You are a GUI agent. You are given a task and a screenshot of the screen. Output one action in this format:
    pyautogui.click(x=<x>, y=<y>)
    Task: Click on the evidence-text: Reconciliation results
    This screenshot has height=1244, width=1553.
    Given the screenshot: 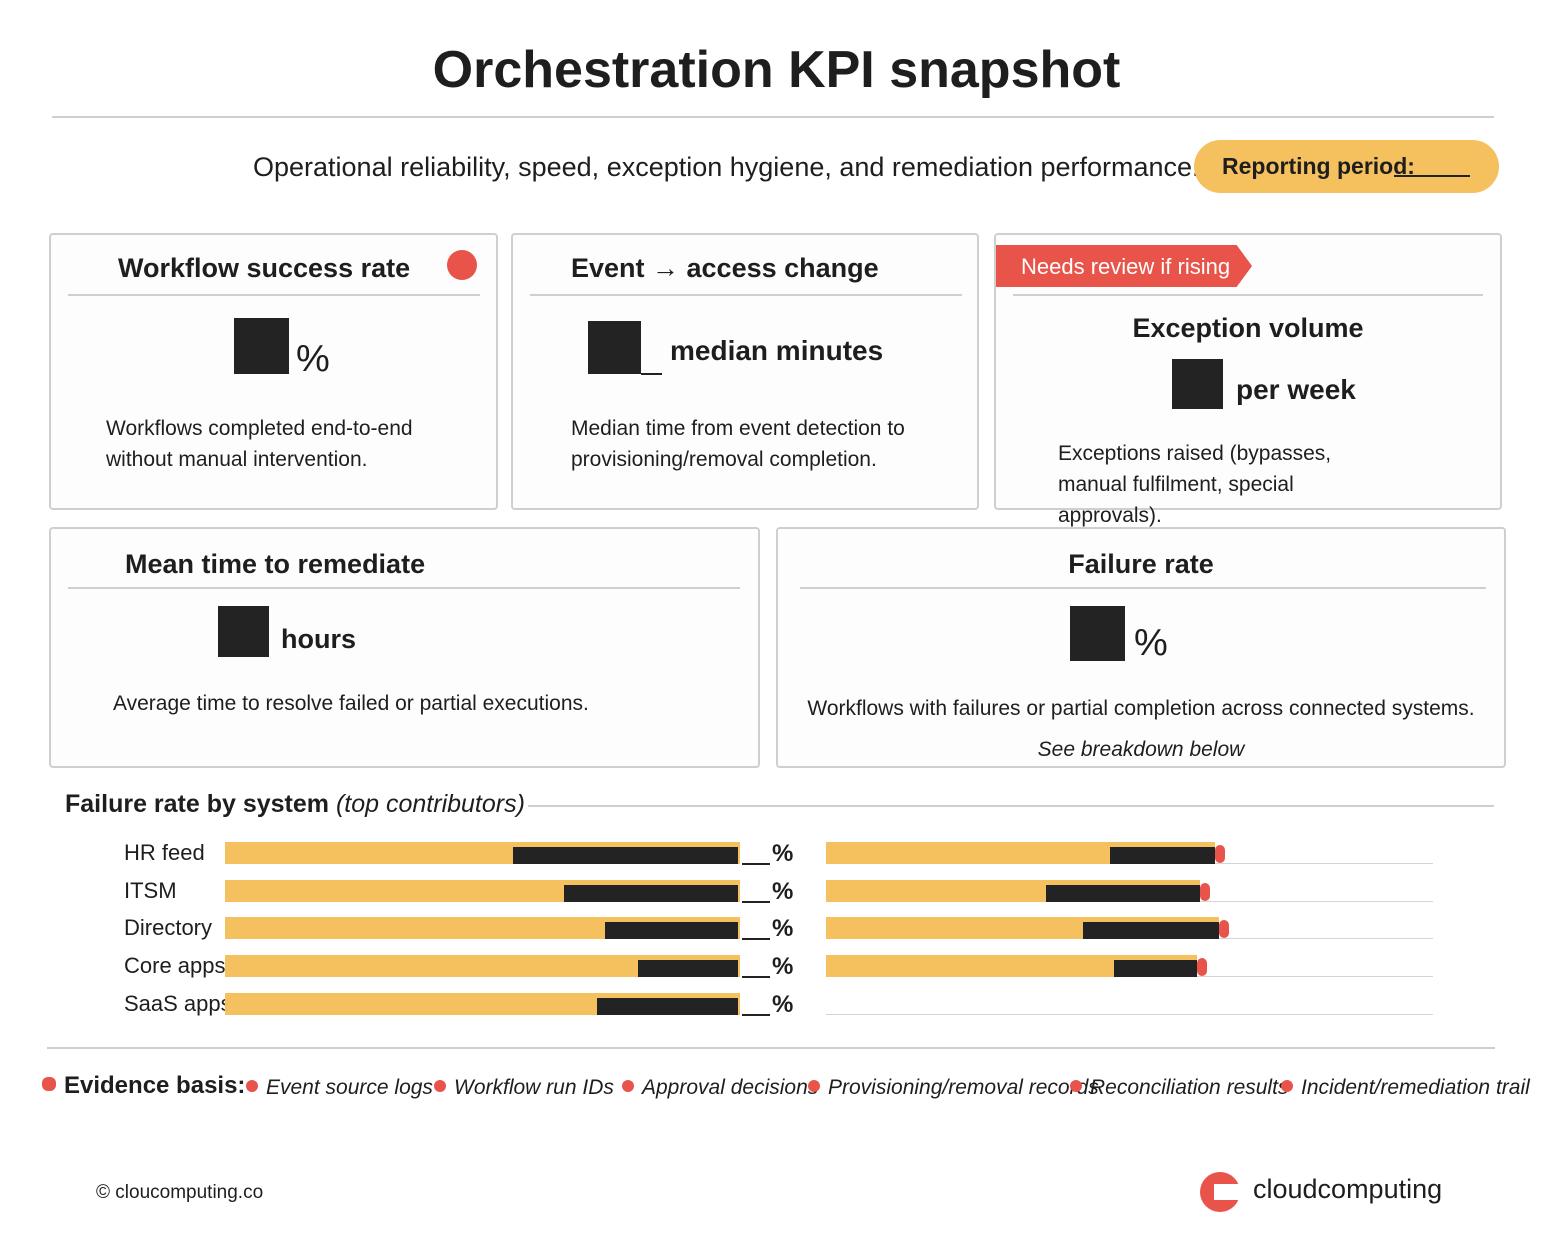 What is the action you would take?
    pyautogui.click(x=1189, y=1087)
    